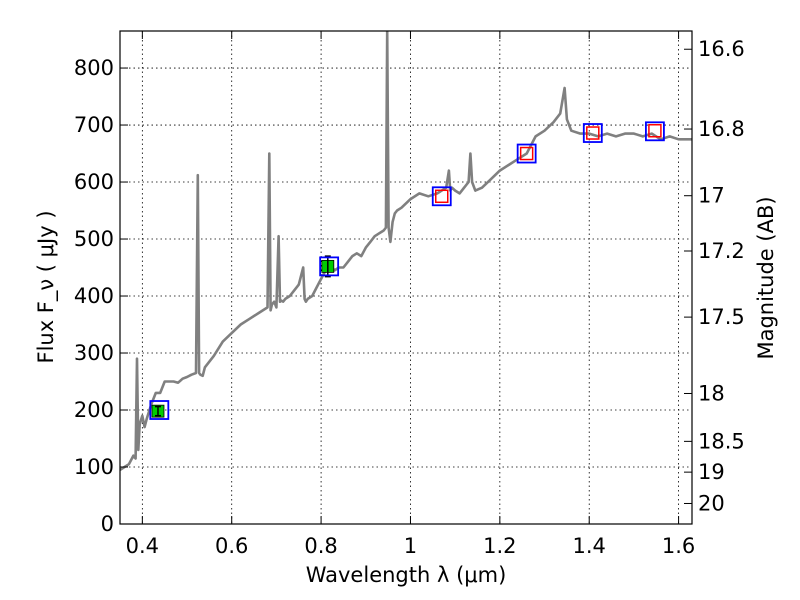  What do you see at coordinates (94, 68) in the screenshot?
I see `y-tick-label: 800` at bounding box center [94, 68].